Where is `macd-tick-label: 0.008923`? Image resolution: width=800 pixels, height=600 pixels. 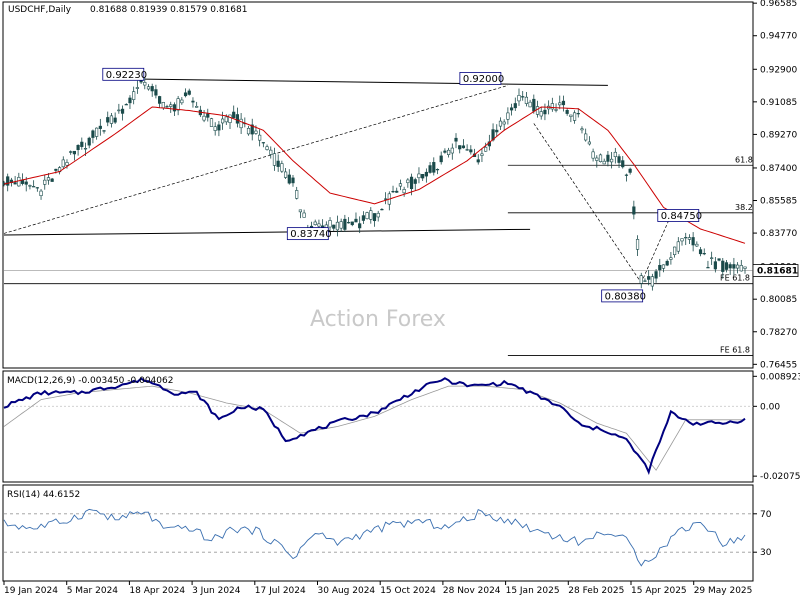 macd-tick-label: 0.008923 is located at coordinates (780, 377).